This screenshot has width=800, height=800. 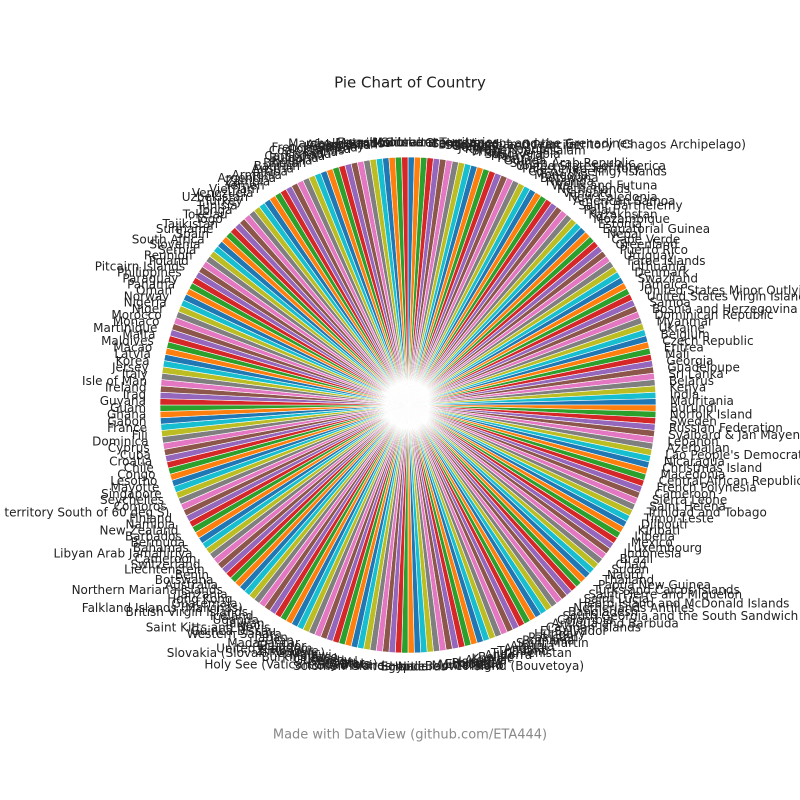 I want to click on slice-label: Saint Barthelemy, so click(x=630, y=205).